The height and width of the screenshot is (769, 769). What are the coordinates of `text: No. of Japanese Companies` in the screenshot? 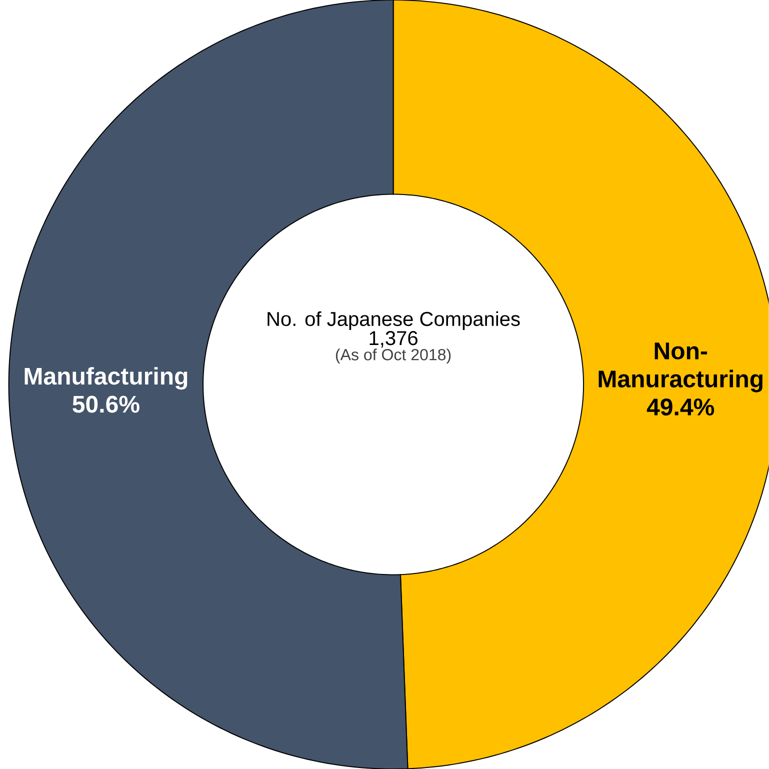 It's located at (394, 320).